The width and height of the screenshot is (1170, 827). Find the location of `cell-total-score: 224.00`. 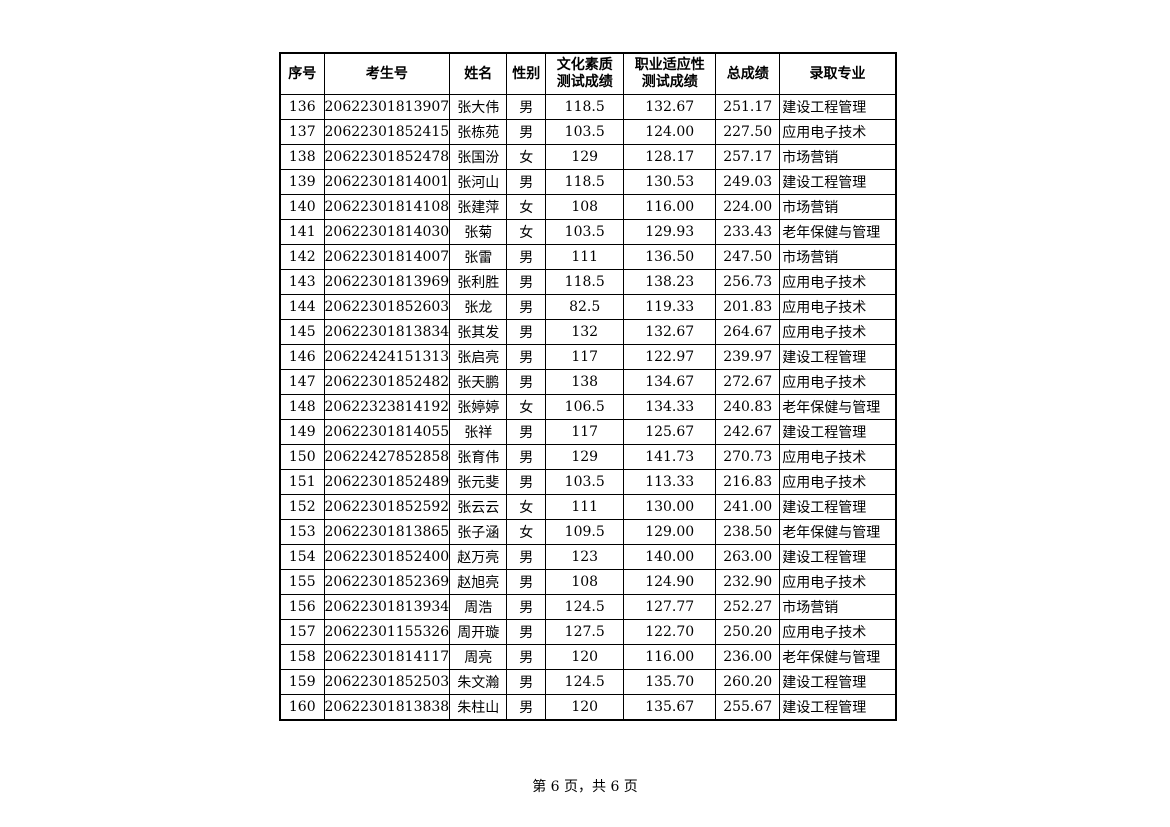

cell-total-score: 224.00 is located at coordinates (748, 207).